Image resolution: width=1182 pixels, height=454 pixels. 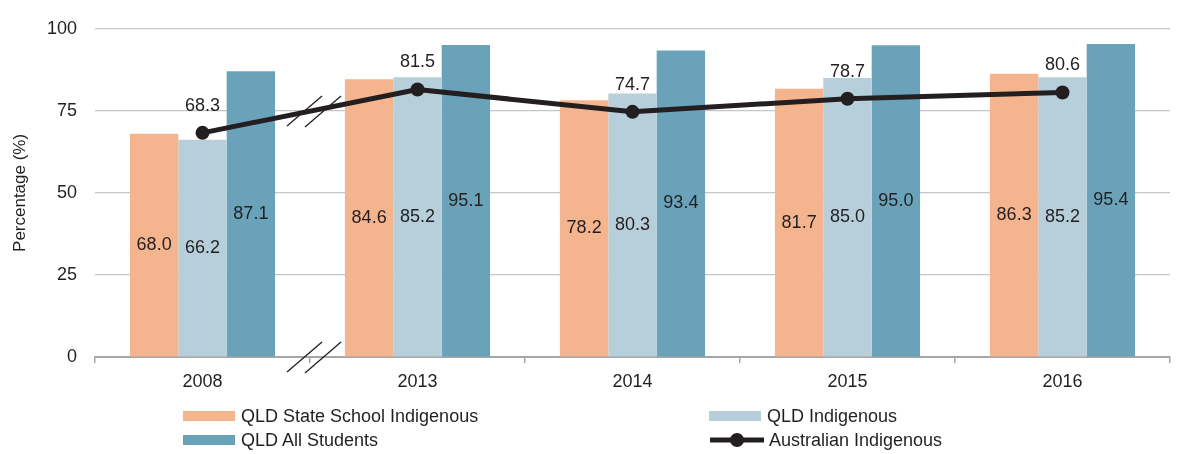 What do you see at coordinates (310, 440) in the screenshot?
I see `legend-label: QLD All Students` at bounding box center [310, 440].